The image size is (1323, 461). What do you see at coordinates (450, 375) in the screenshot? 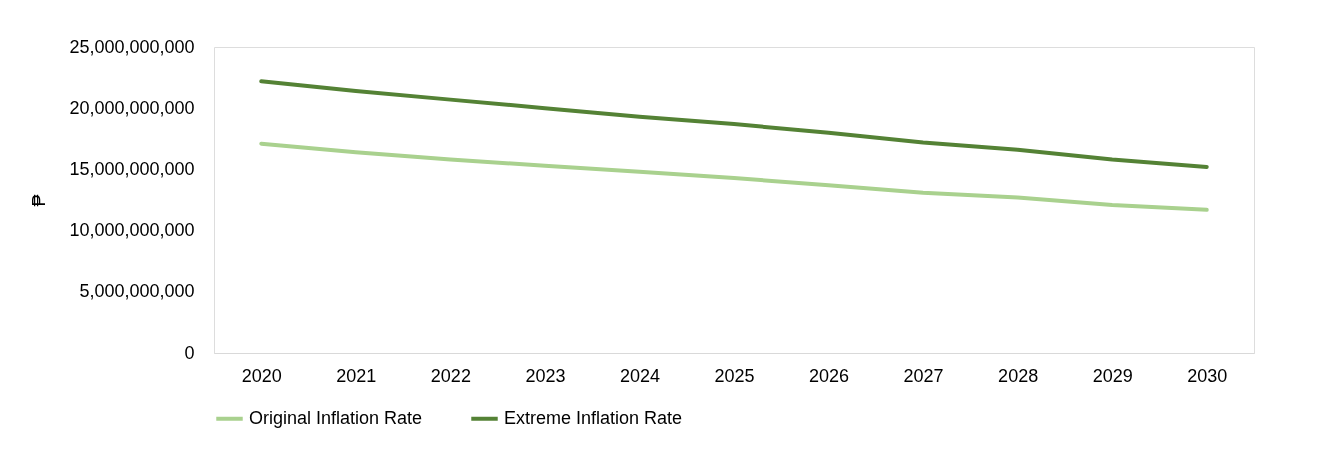
I see `x-tick-label: 2022` at bounding box center [450, 375].